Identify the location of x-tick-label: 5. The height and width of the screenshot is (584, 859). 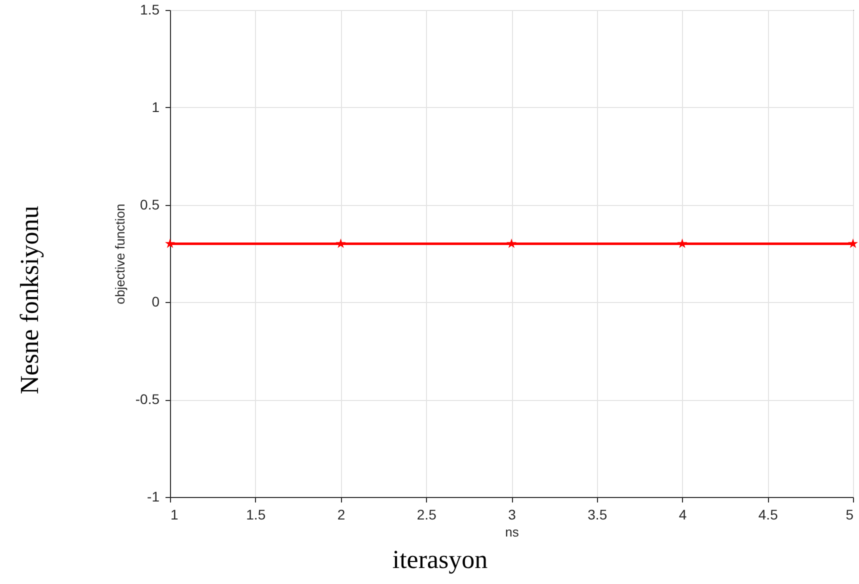
(850, 514).